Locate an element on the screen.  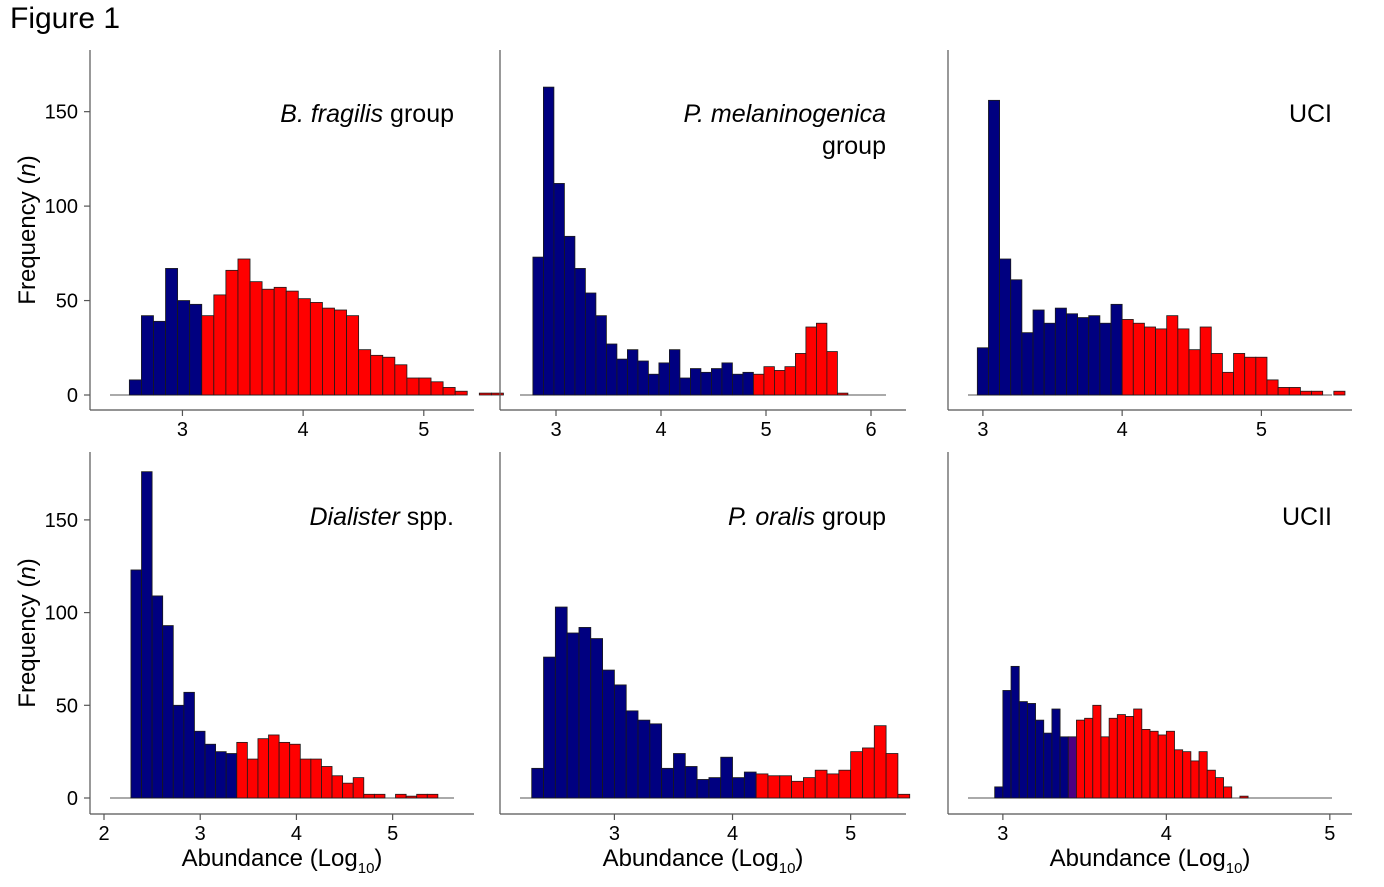
figure-title: Figure 1 is located at coordinates (65, 18).